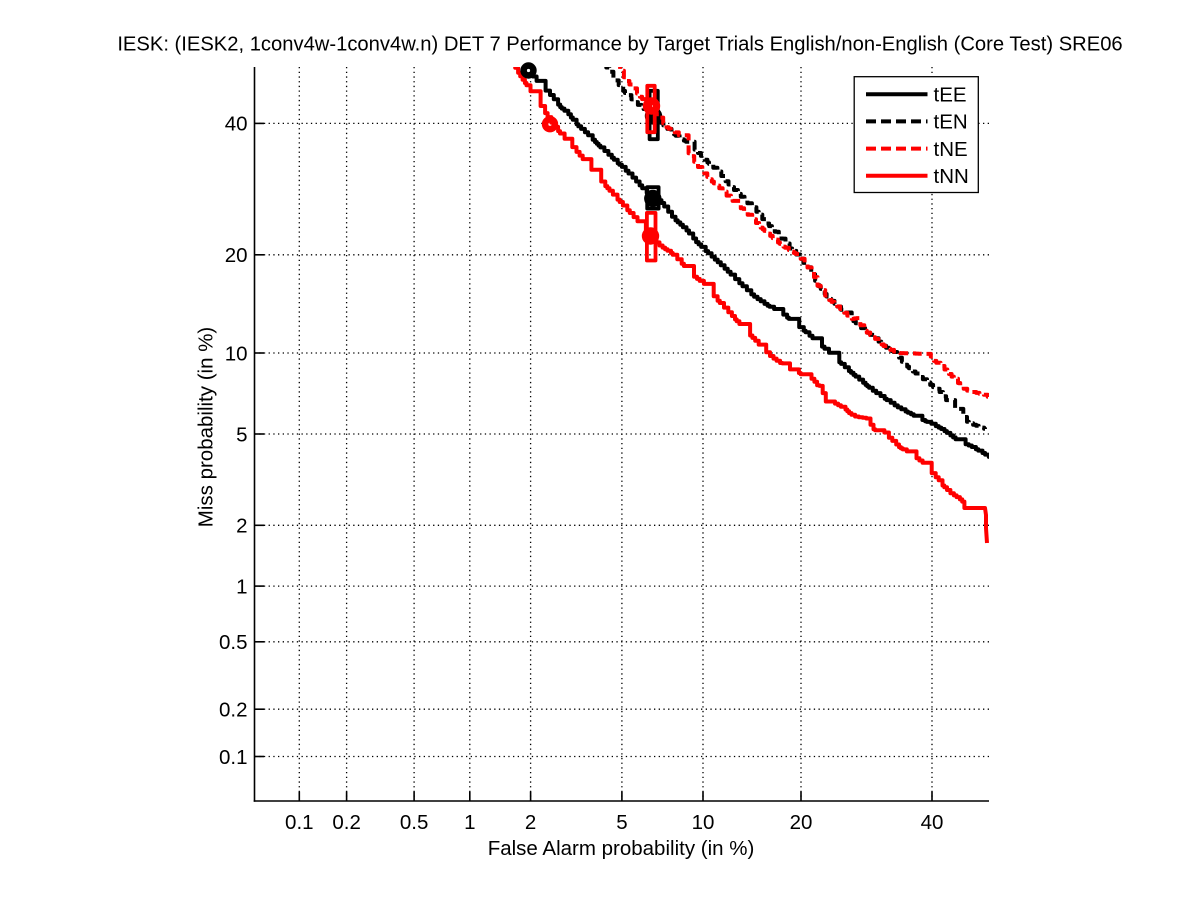 This screenshot has width=1201, height=905. What do you see at coordinates (951, 149) in the screenshot?
I see `svg-text: tNE` at bounding box center [951, 149].